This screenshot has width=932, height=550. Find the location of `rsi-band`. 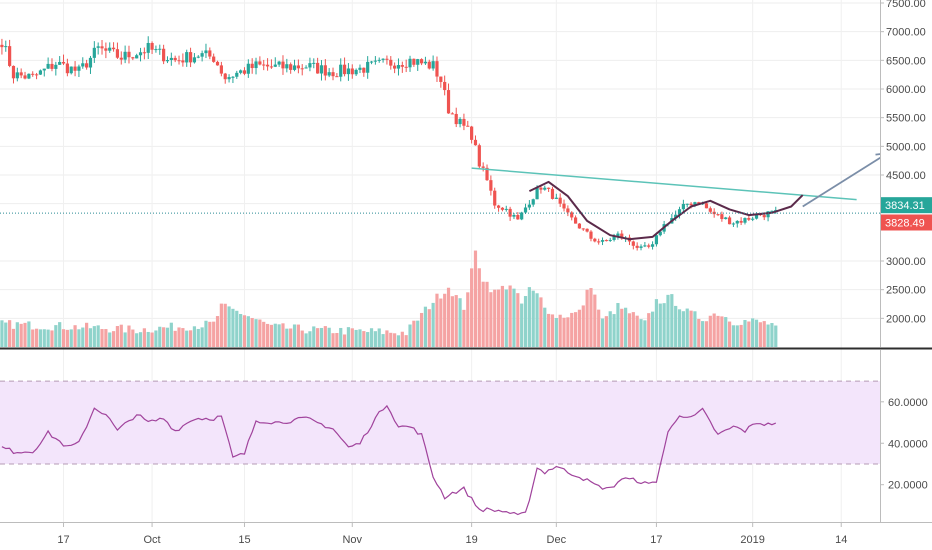

rsi-band is located at coordinates (440, 422).